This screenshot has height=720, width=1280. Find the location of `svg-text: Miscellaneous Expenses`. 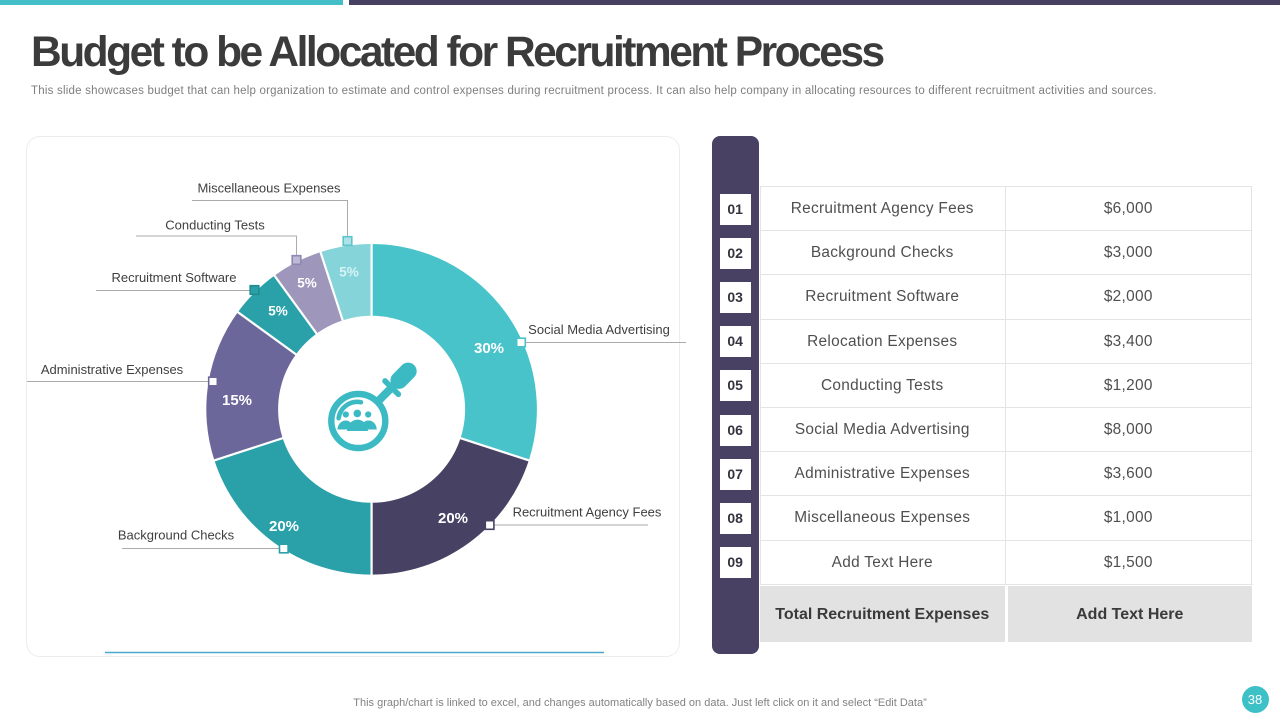

svg-text: Miscellaneous Expenses is located at coordinates (269, 188).